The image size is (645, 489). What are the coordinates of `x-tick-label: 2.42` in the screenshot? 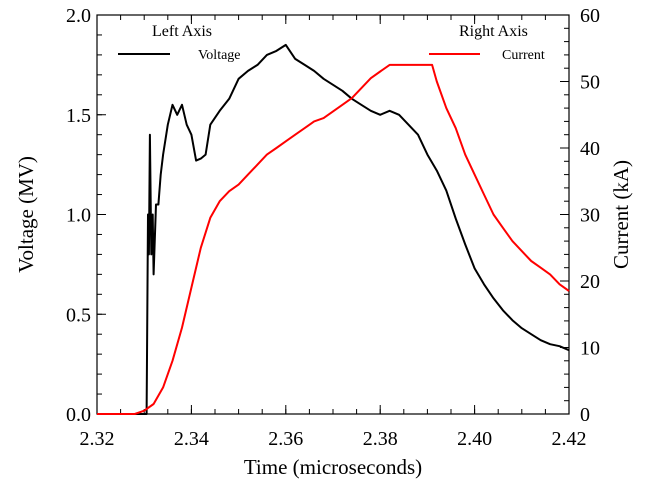 It's located at (569, 439).